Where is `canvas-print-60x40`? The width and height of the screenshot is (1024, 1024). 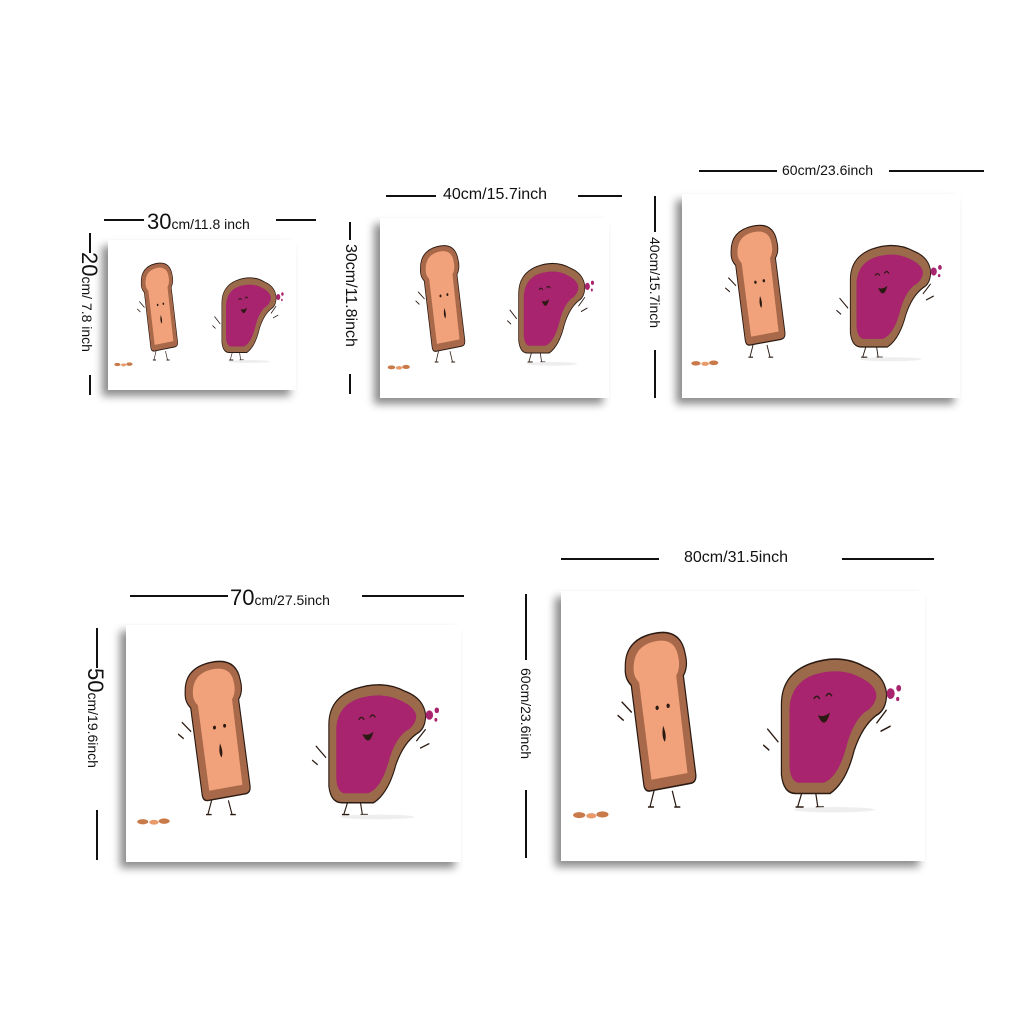
canvas-print-60x40 is located at coordinates (821, 296).